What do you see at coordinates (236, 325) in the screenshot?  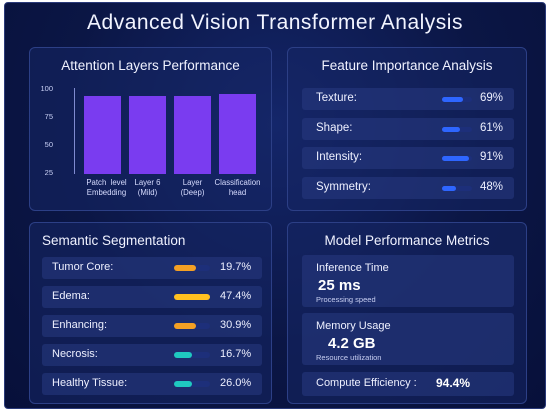 I see `segmentation-value: 30.9%` at bounding box center [236, 325].